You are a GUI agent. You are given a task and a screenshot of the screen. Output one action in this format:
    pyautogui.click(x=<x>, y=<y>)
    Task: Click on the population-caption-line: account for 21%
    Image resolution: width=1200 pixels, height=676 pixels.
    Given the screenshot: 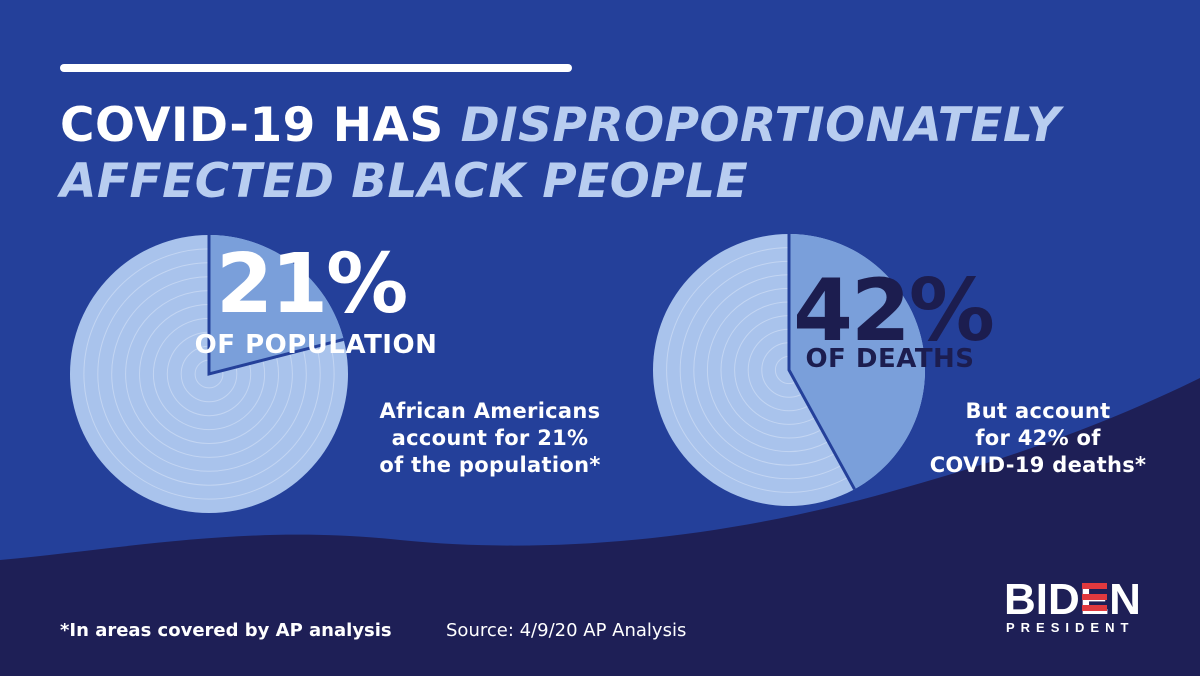 What is the action you would take?
    pyautogui.click(x=490, y=438)
    